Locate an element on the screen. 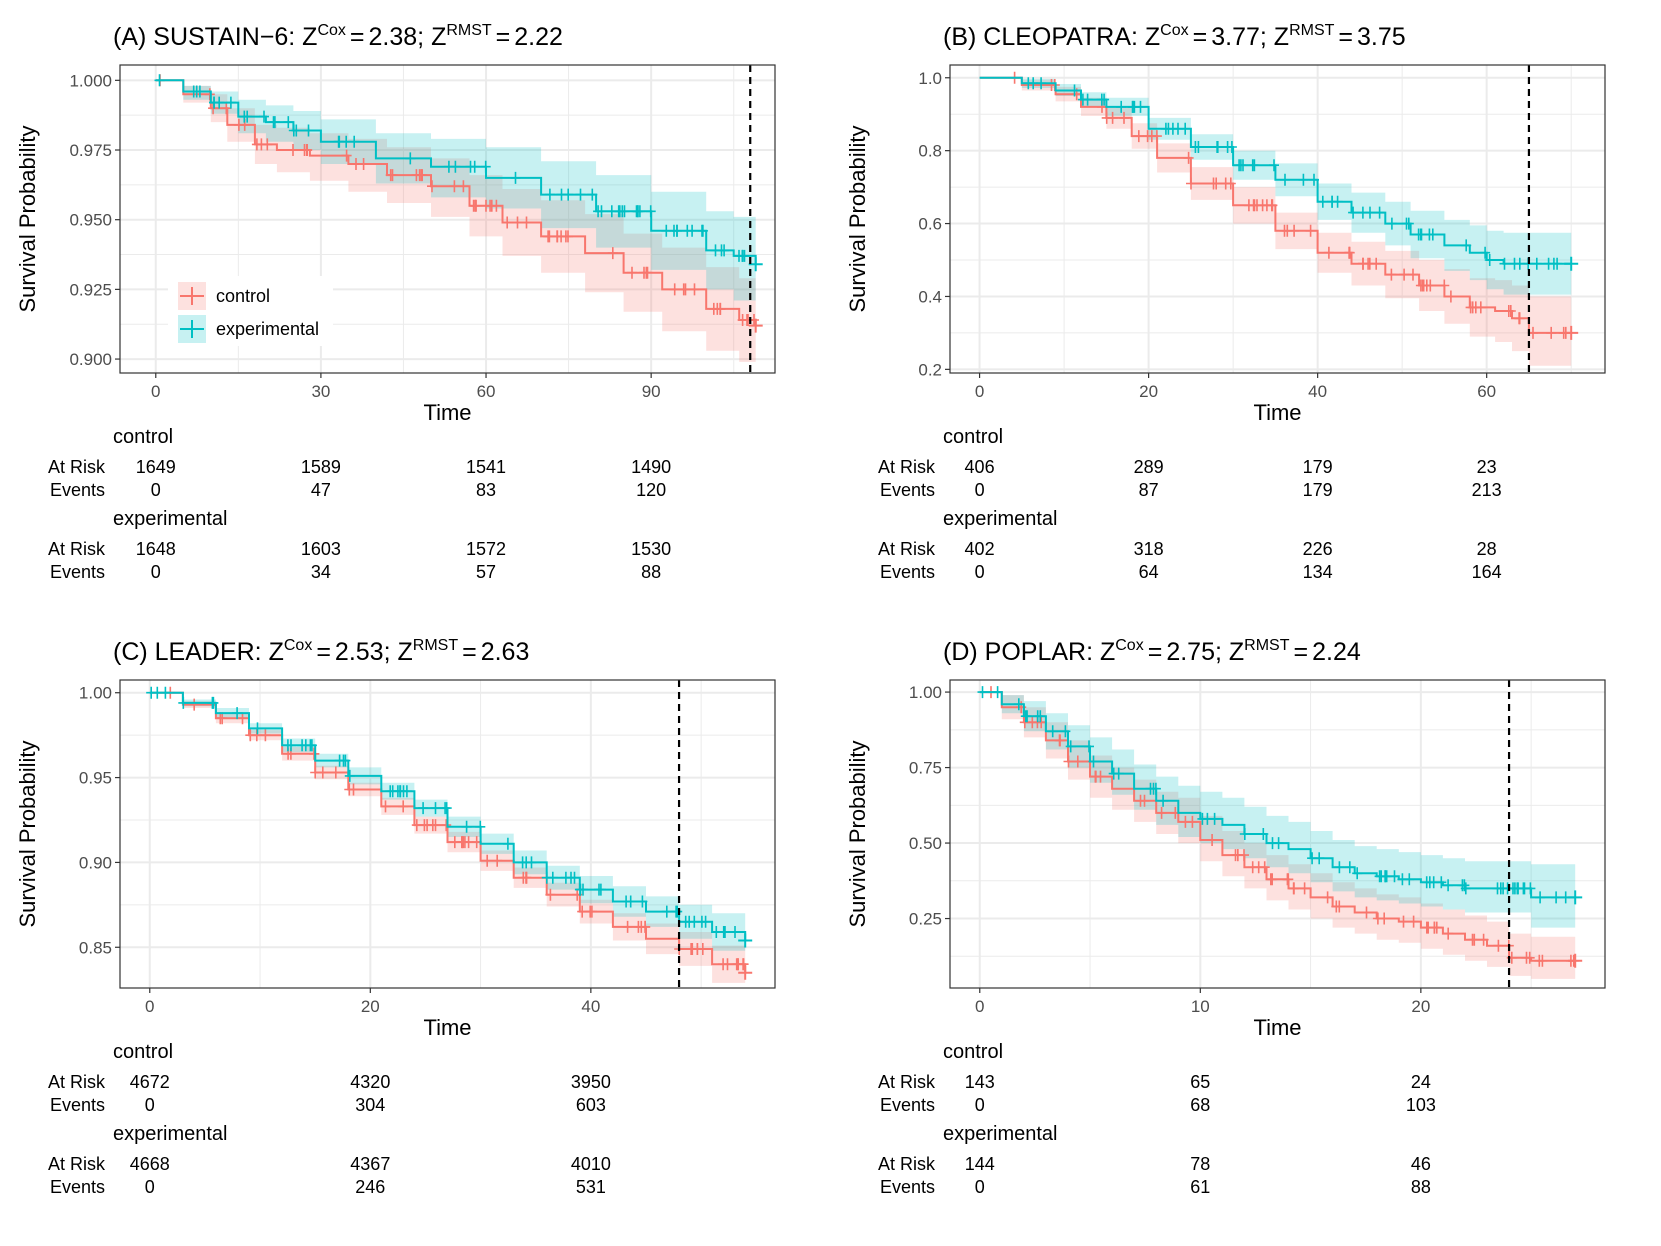 The height and width of the screenshot is (1246, 1661). events-value: 87 is located at coordinates (1149, 490).